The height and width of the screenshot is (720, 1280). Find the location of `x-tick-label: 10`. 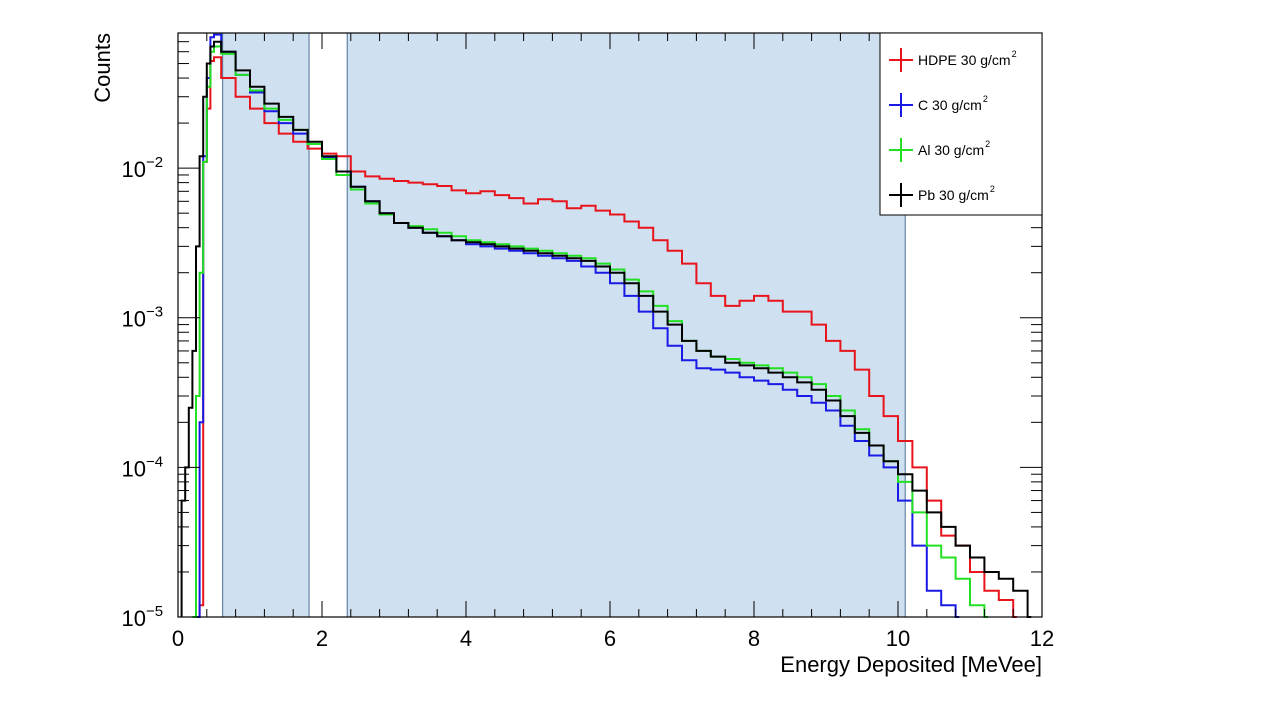

x-tick-label: 10 is located at coordinates (898, 638).